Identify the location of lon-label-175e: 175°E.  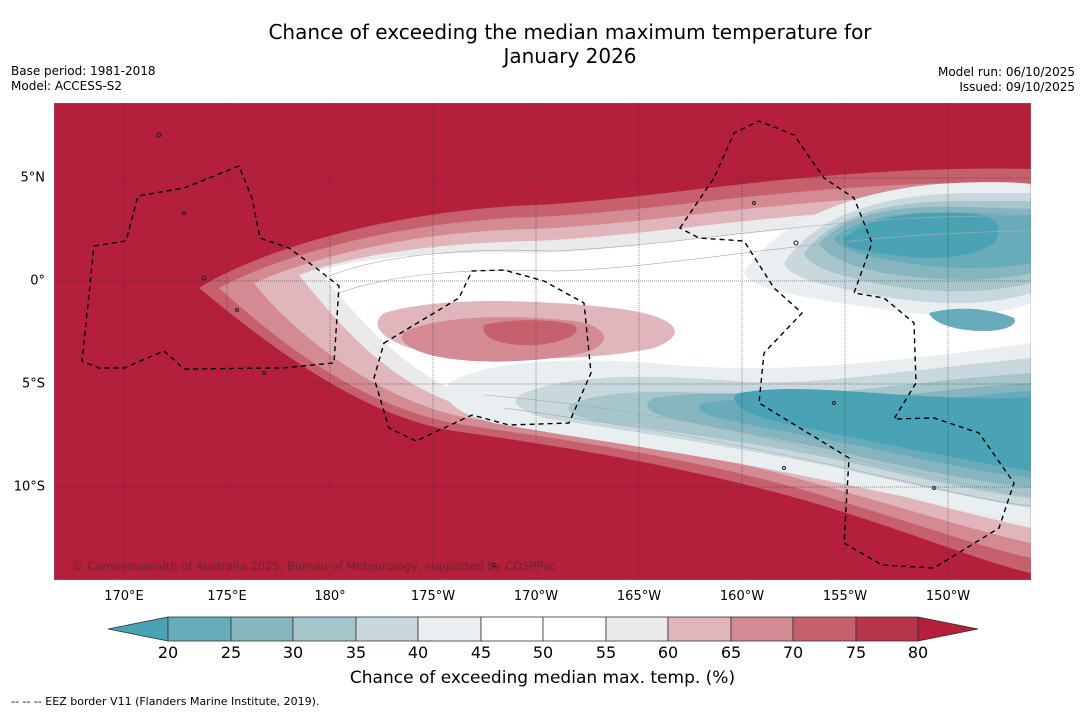
(227, 596).